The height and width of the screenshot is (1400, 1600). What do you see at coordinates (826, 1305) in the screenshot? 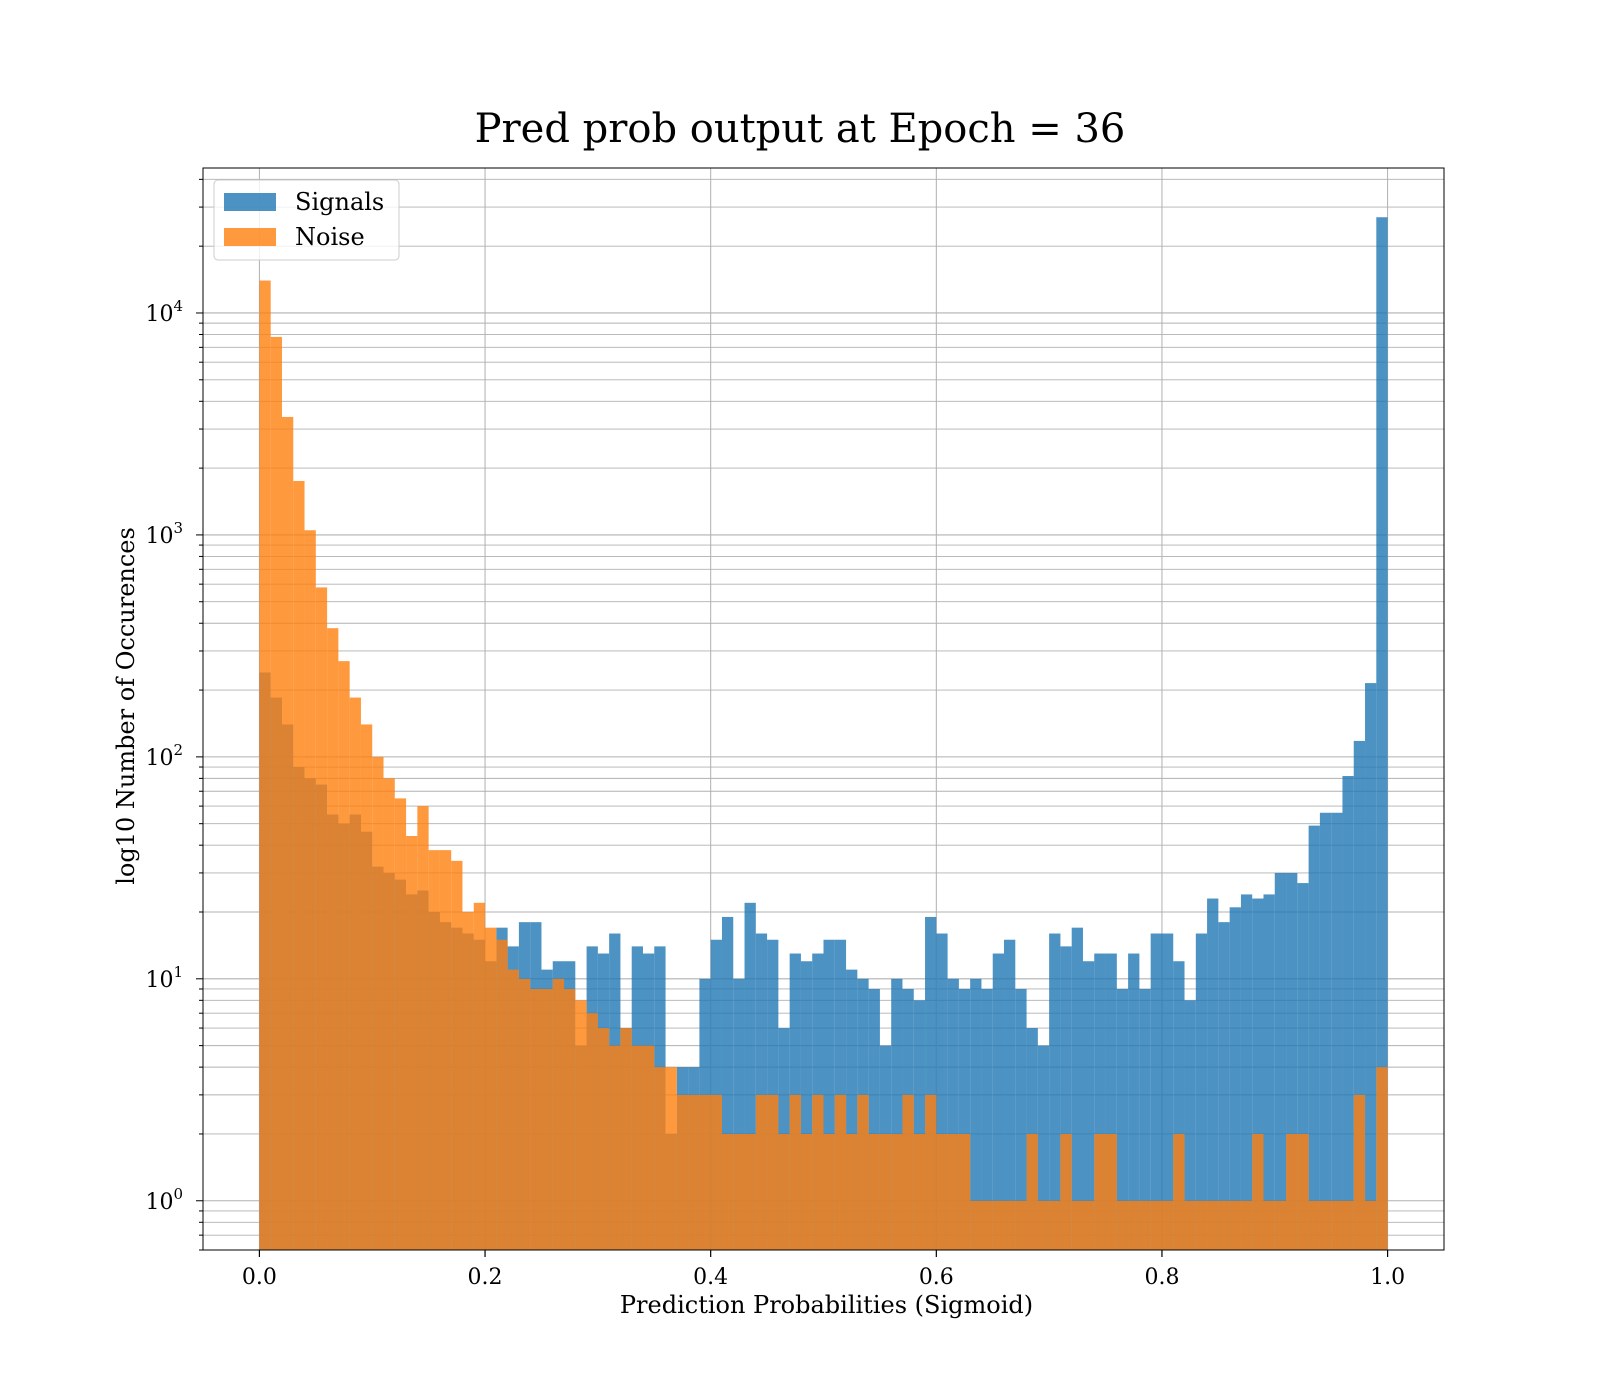
I see `x-axis-label: Prediction Probabilities (Sigmoid)` at bounding box center [826, 1305].